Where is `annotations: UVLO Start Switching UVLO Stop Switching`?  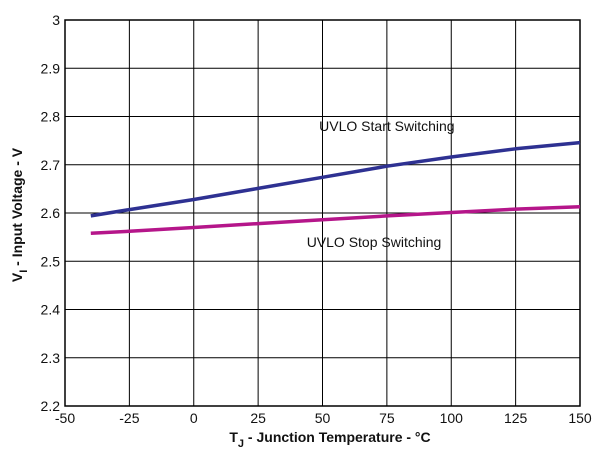
annotations: UVLO Start Switching UVLO Stop Switching is located at coordinates (381, 184).